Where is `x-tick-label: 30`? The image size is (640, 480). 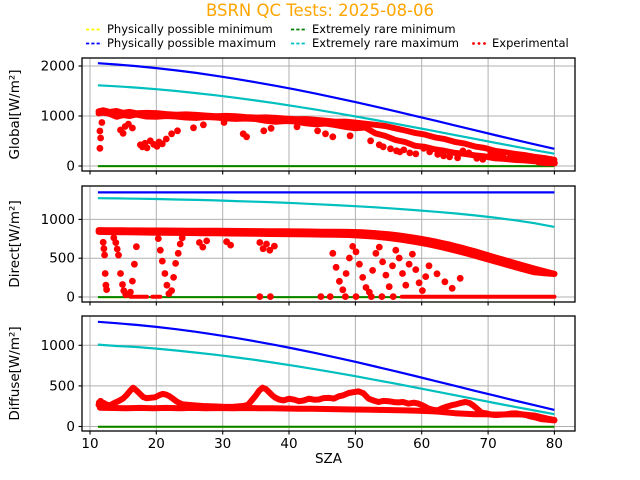 x-tick-label: 30 is located at coordinates (222, 444).